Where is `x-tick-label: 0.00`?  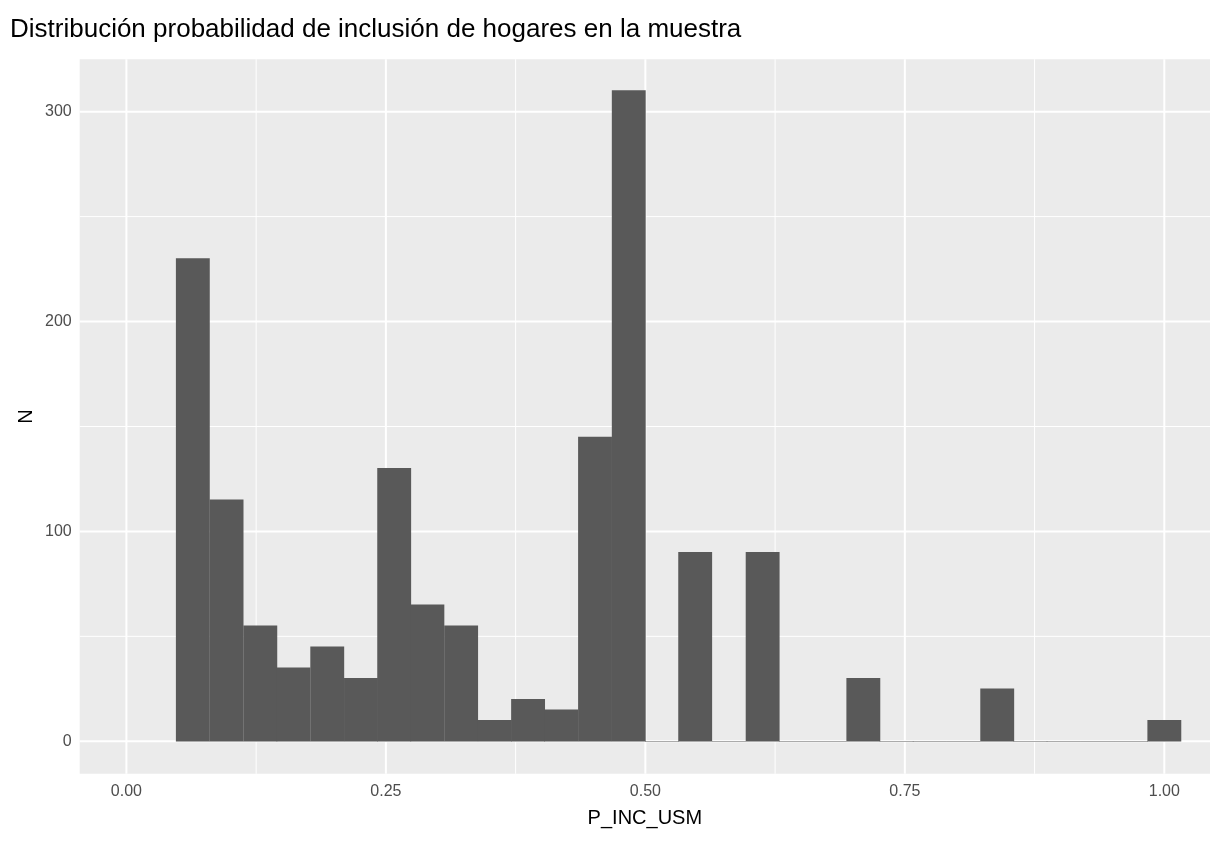
x-tick-label: 0.00 is located at coordinates (126, 790).